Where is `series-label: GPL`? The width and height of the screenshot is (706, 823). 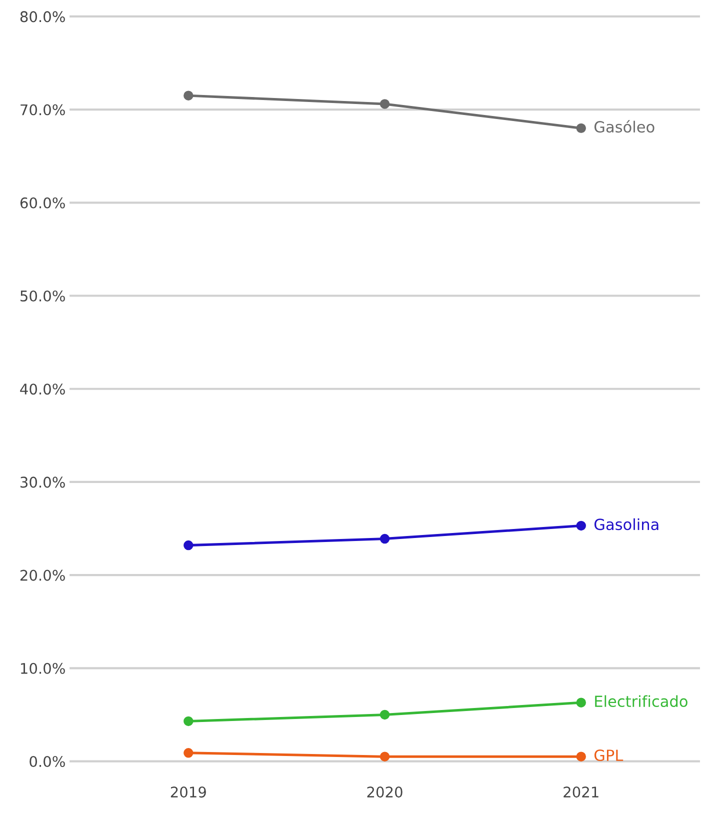 series-label: GPL is located at coordinates (609, 755).